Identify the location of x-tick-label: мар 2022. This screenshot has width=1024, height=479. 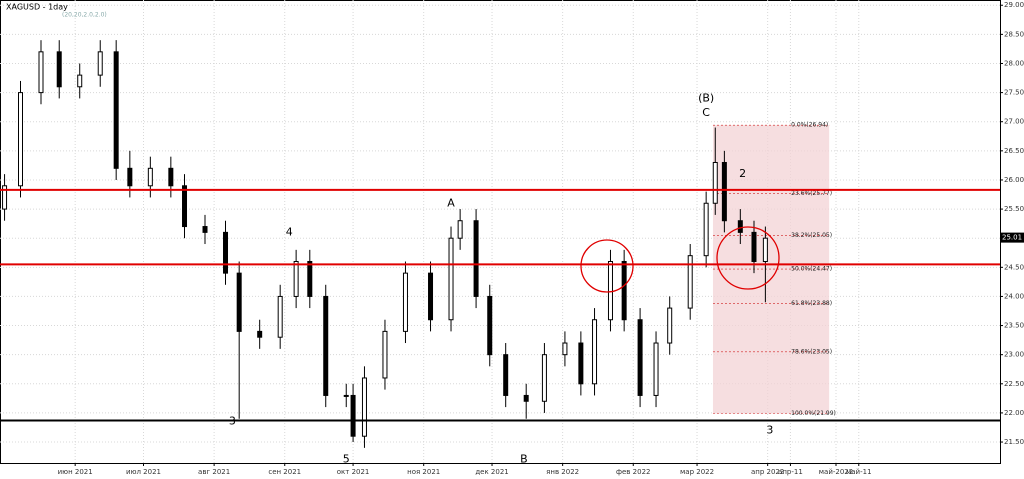
(697, 472).